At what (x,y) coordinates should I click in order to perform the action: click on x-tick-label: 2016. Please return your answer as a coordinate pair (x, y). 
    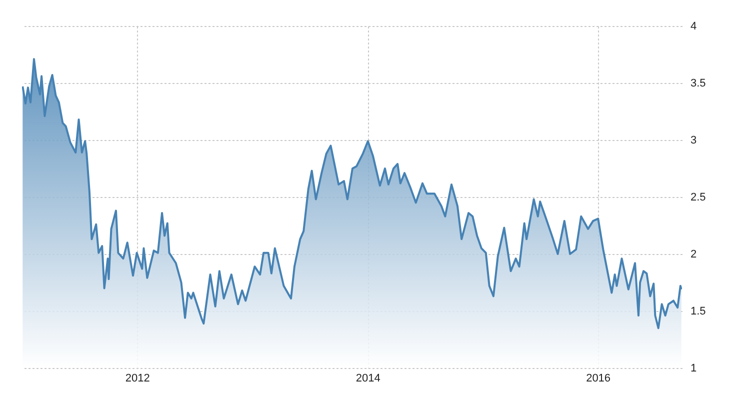
    Looking at the image, I should click on (598, 378).